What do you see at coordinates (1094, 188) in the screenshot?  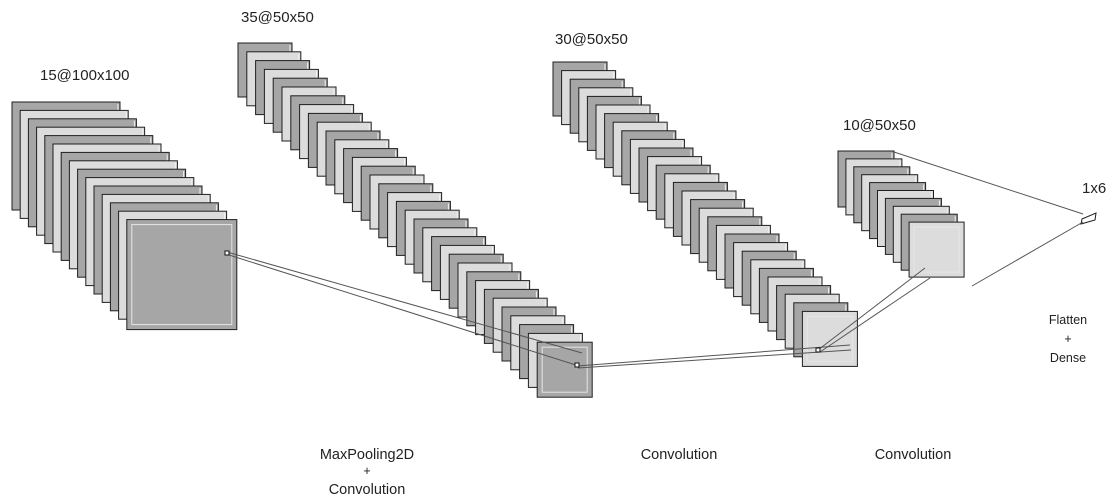 I see `layer-4-dimension-label: 1x6` at bounding box center [1094, 188].